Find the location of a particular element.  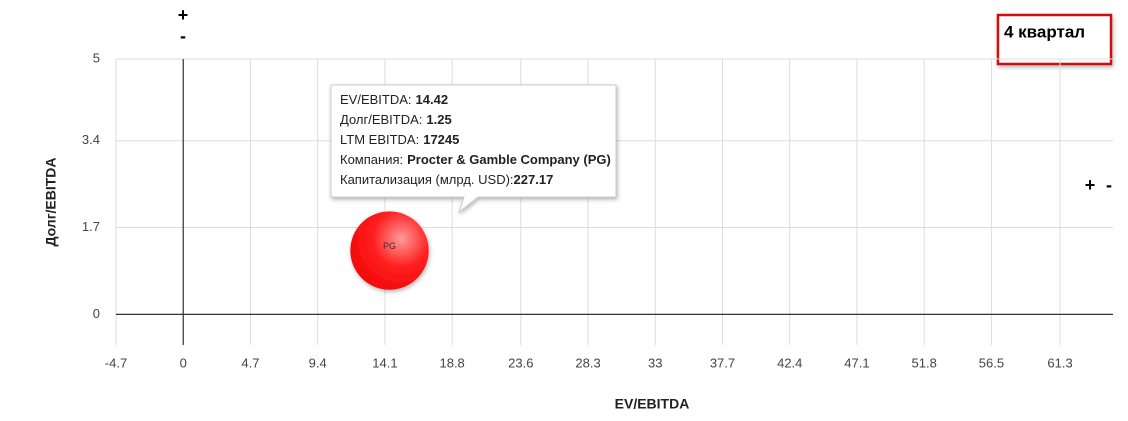

x-tick-label: 23.6 is located at coordinates (520, 362).